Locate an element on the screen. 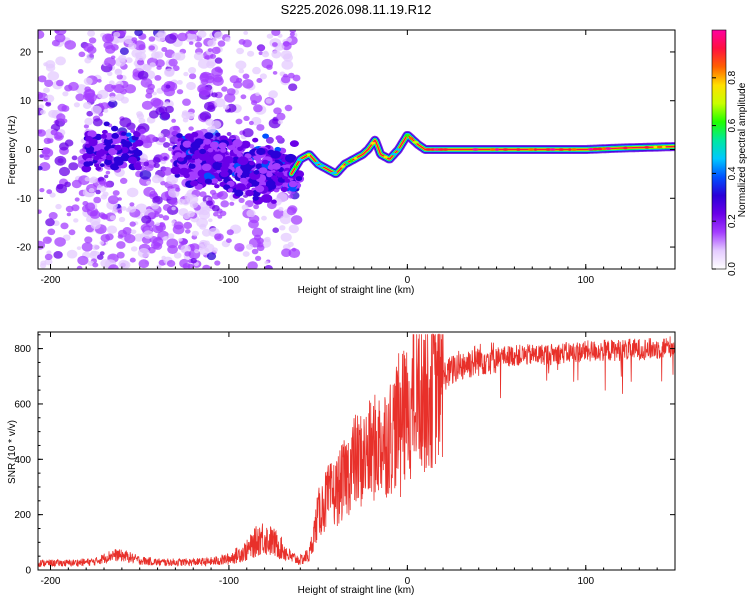 The image size is (750, 600). colorbar is located at coordinates (719, 149).